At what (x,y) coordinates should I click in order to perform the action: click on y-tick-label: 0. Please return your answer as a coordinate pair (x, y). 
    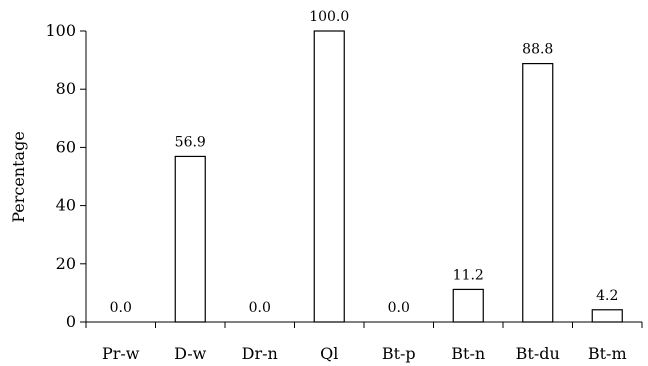
    Looking at the image, I should click on (71, 321).